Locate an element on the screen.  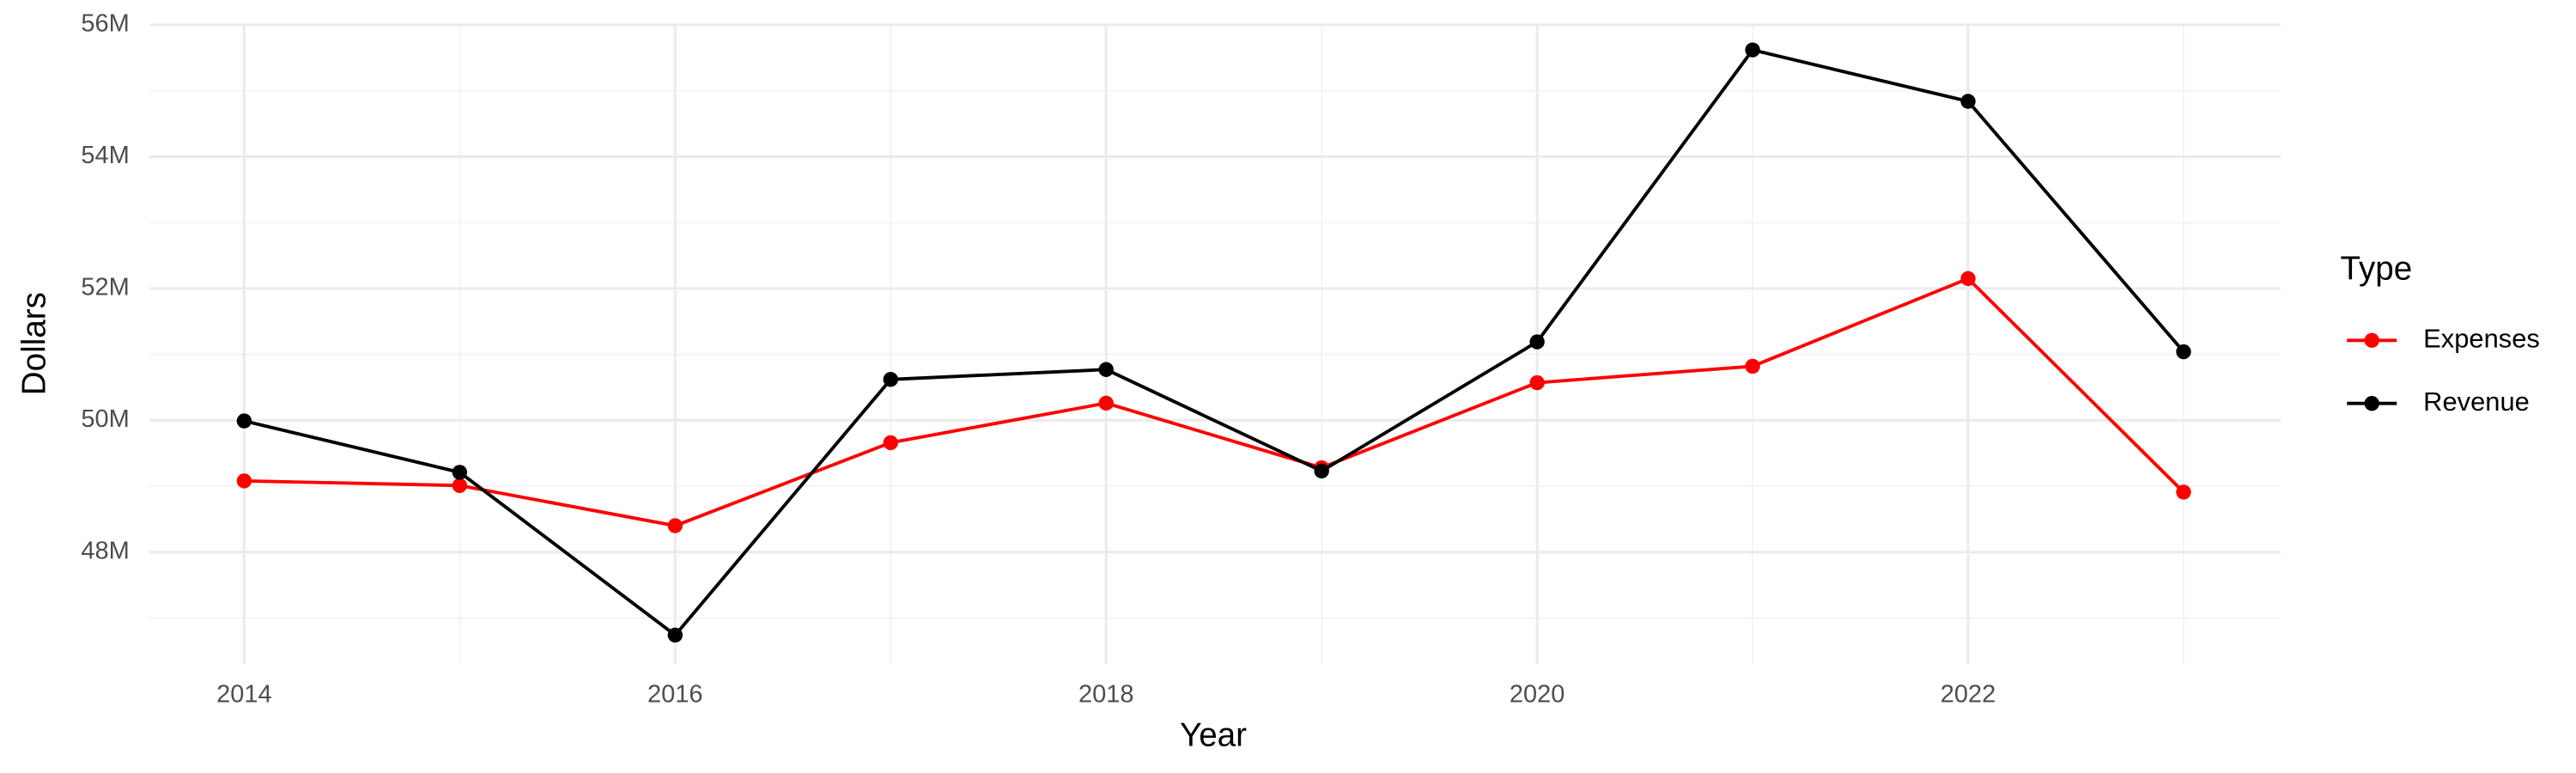
legend-label: Expenses is located at coordinates (2481, 338).